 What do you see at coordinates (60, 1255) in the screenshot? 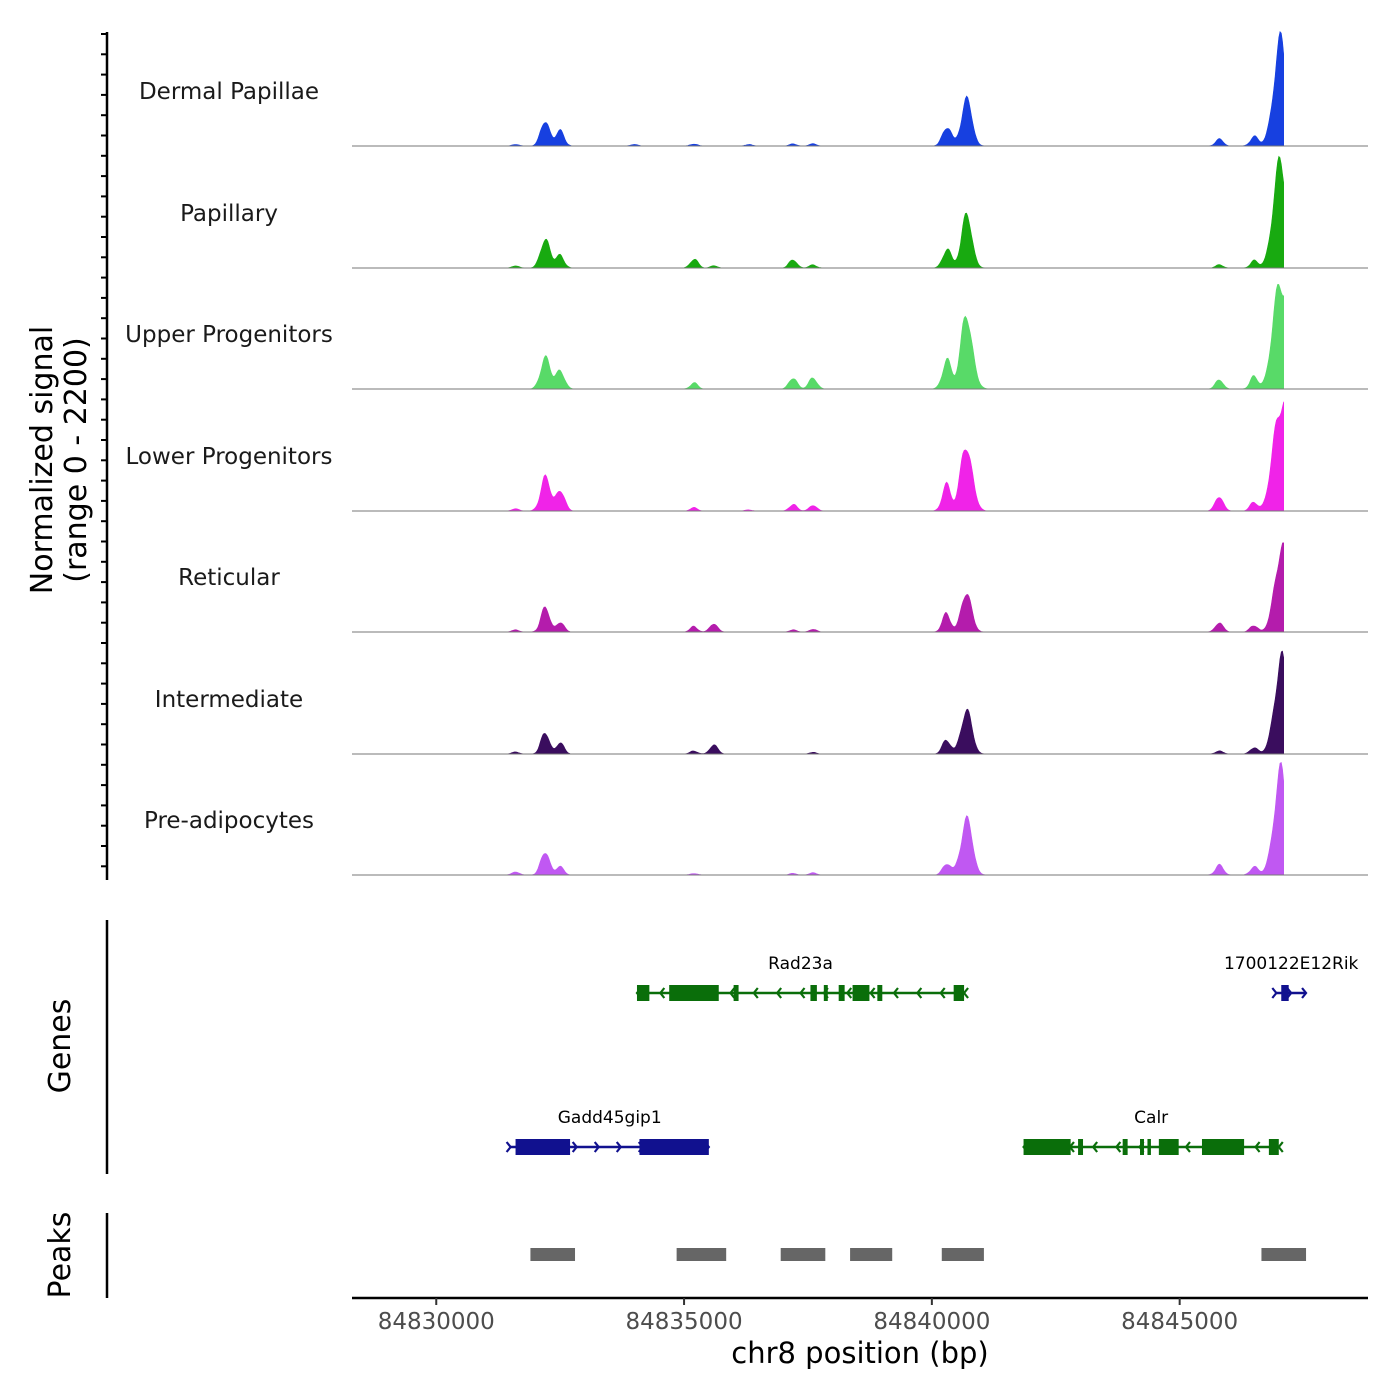
I see `peaks-axis-title: Peaks` at bounding box center [60, 1255].